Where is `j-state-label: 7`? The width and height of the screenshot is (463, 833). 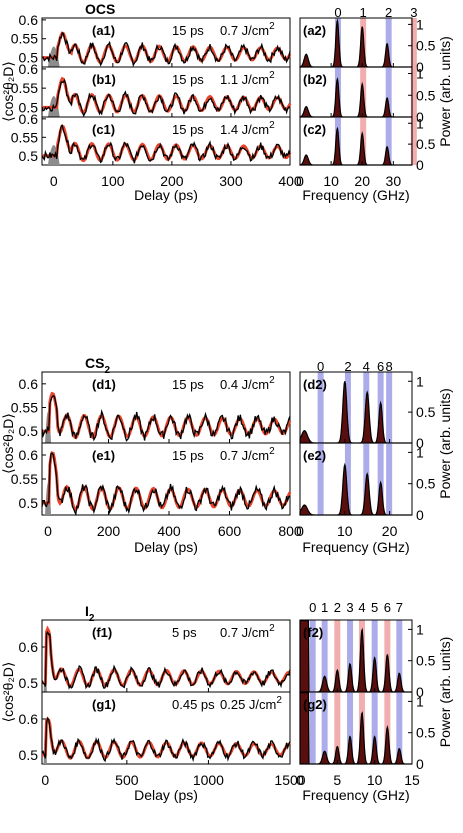
j-state-label: 7 is located at coordinates (399, 607).